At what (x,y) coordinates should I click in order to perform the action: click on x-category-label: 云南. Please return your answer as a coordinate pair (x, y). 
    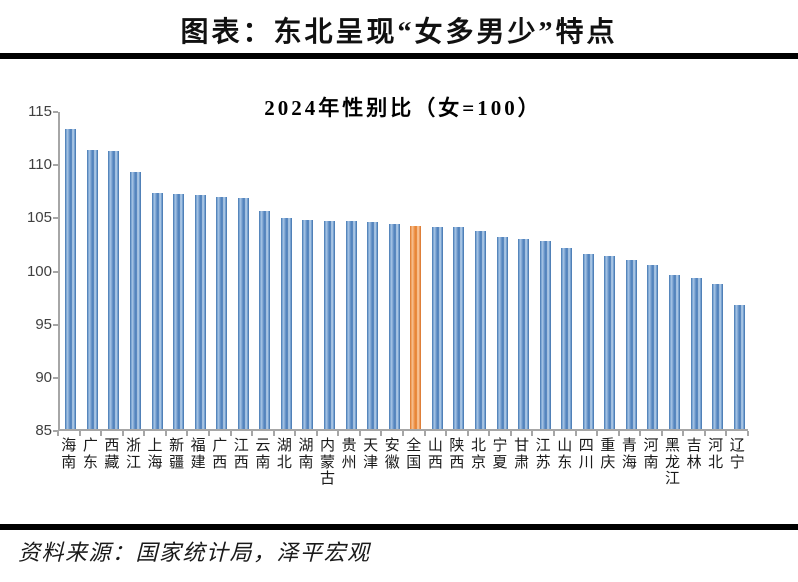
    Looking at the image, I should click on (263, 454).